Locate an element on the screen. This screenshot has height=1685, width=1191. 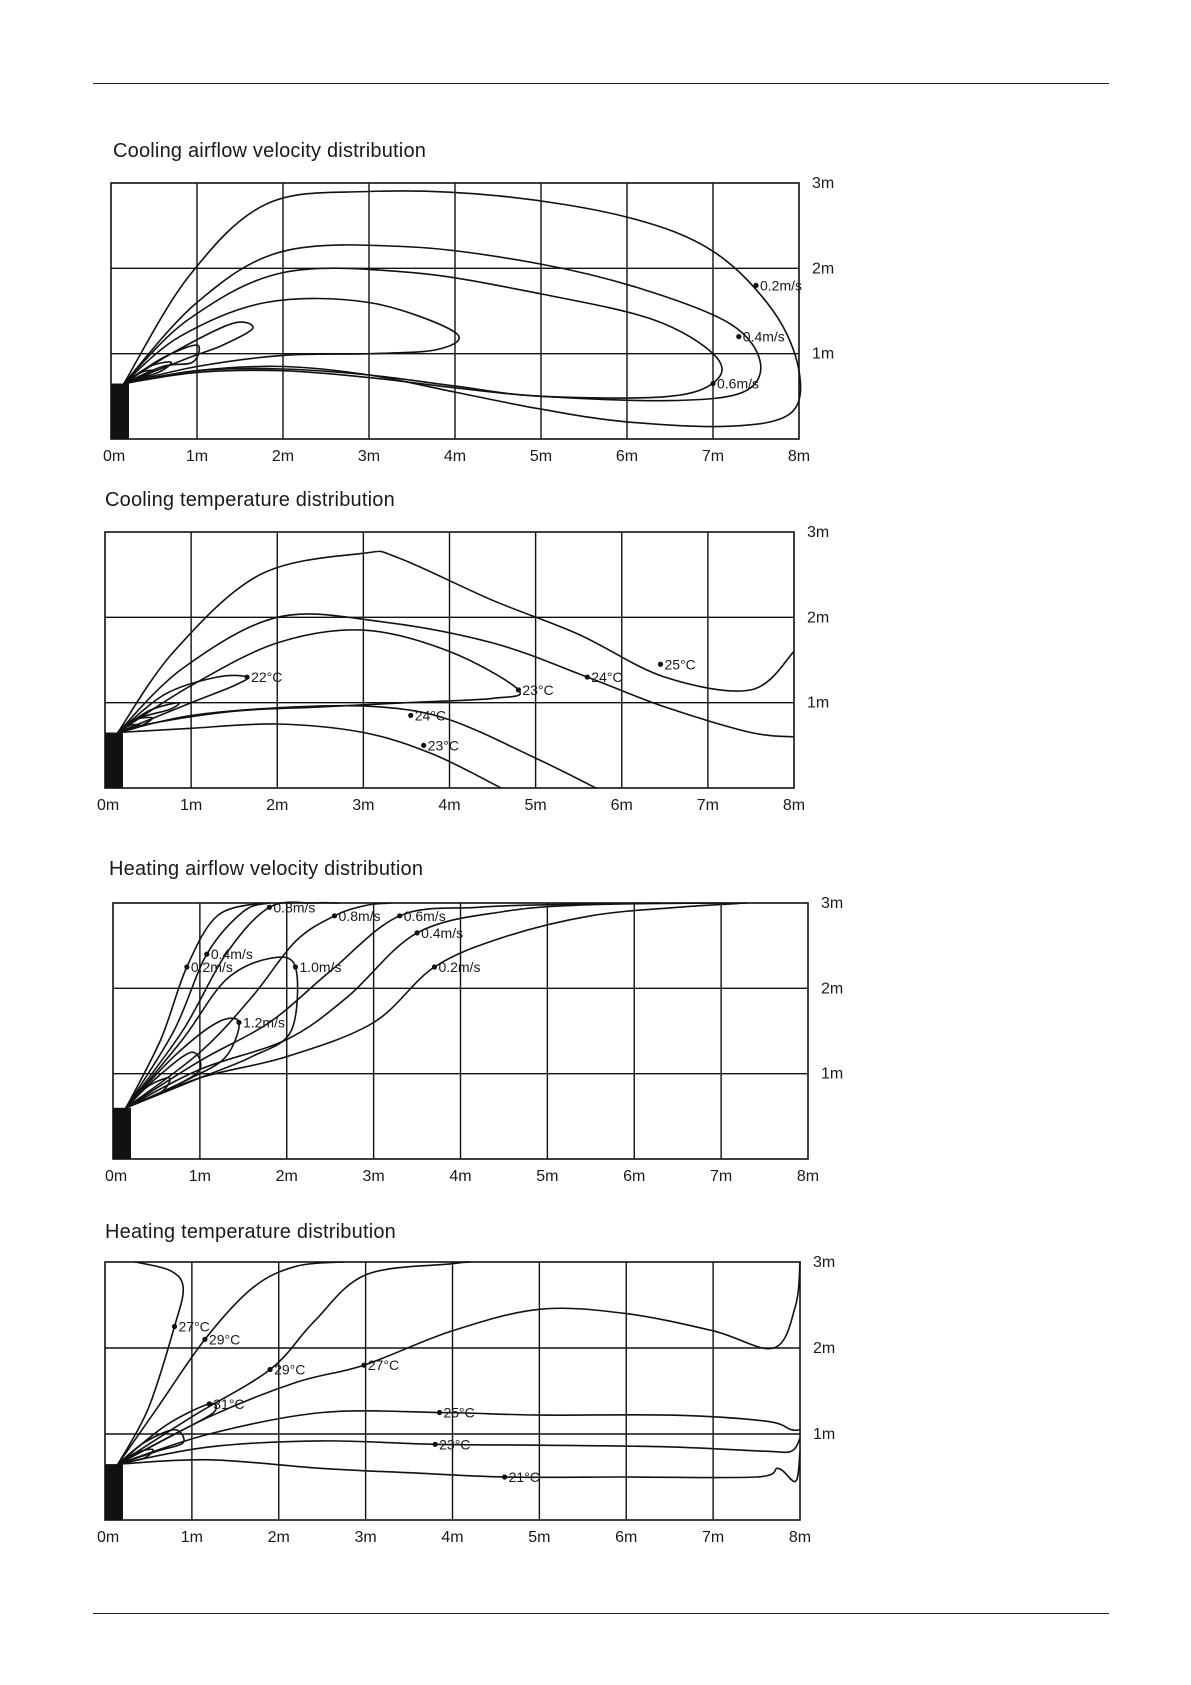
x-tick-label: 7m is located at coordinates (708, 805).